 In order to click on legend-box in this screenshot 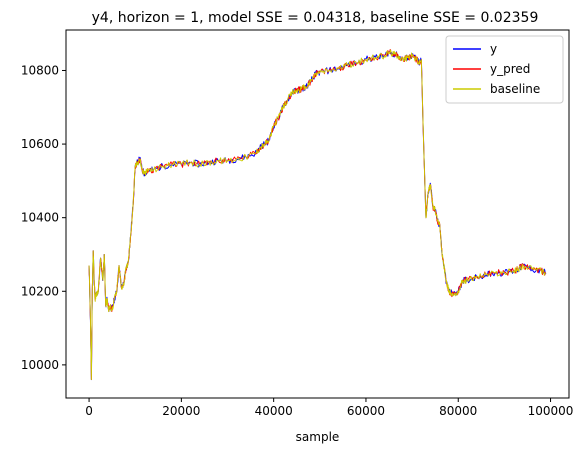, I will do `click(504, 69)`.